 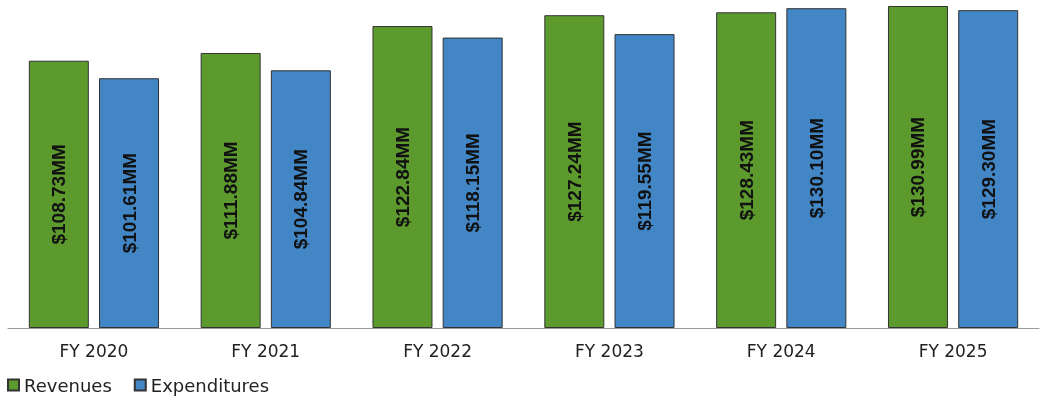 I want to click on legend-label: Revenues, so click(x=68, y=385).